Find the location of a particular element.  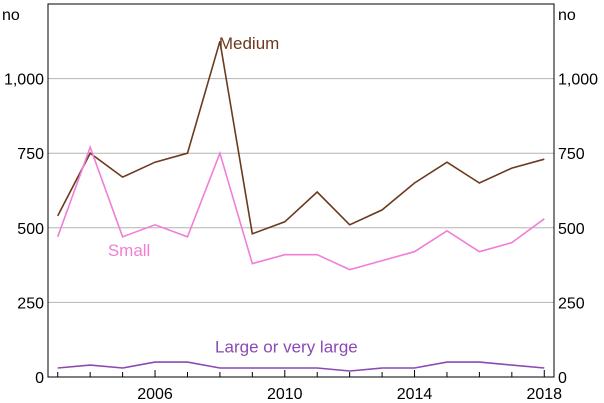

y-tick-label-right: 250 is located at coordinates (571, 303).